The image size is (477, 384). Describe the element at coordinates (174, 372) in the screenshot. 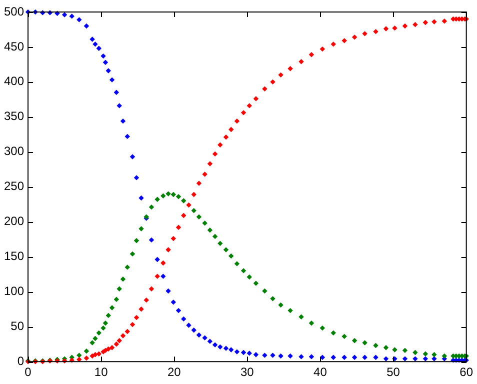

I see `x-tick-label: 20` at that location.